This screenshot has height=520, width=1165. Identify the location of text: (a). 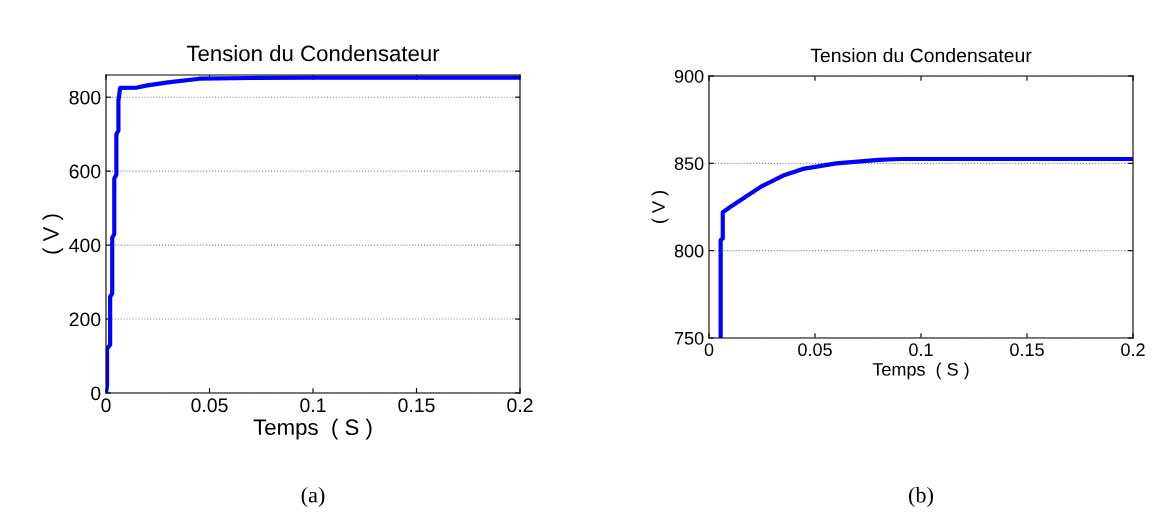
(313, 497).